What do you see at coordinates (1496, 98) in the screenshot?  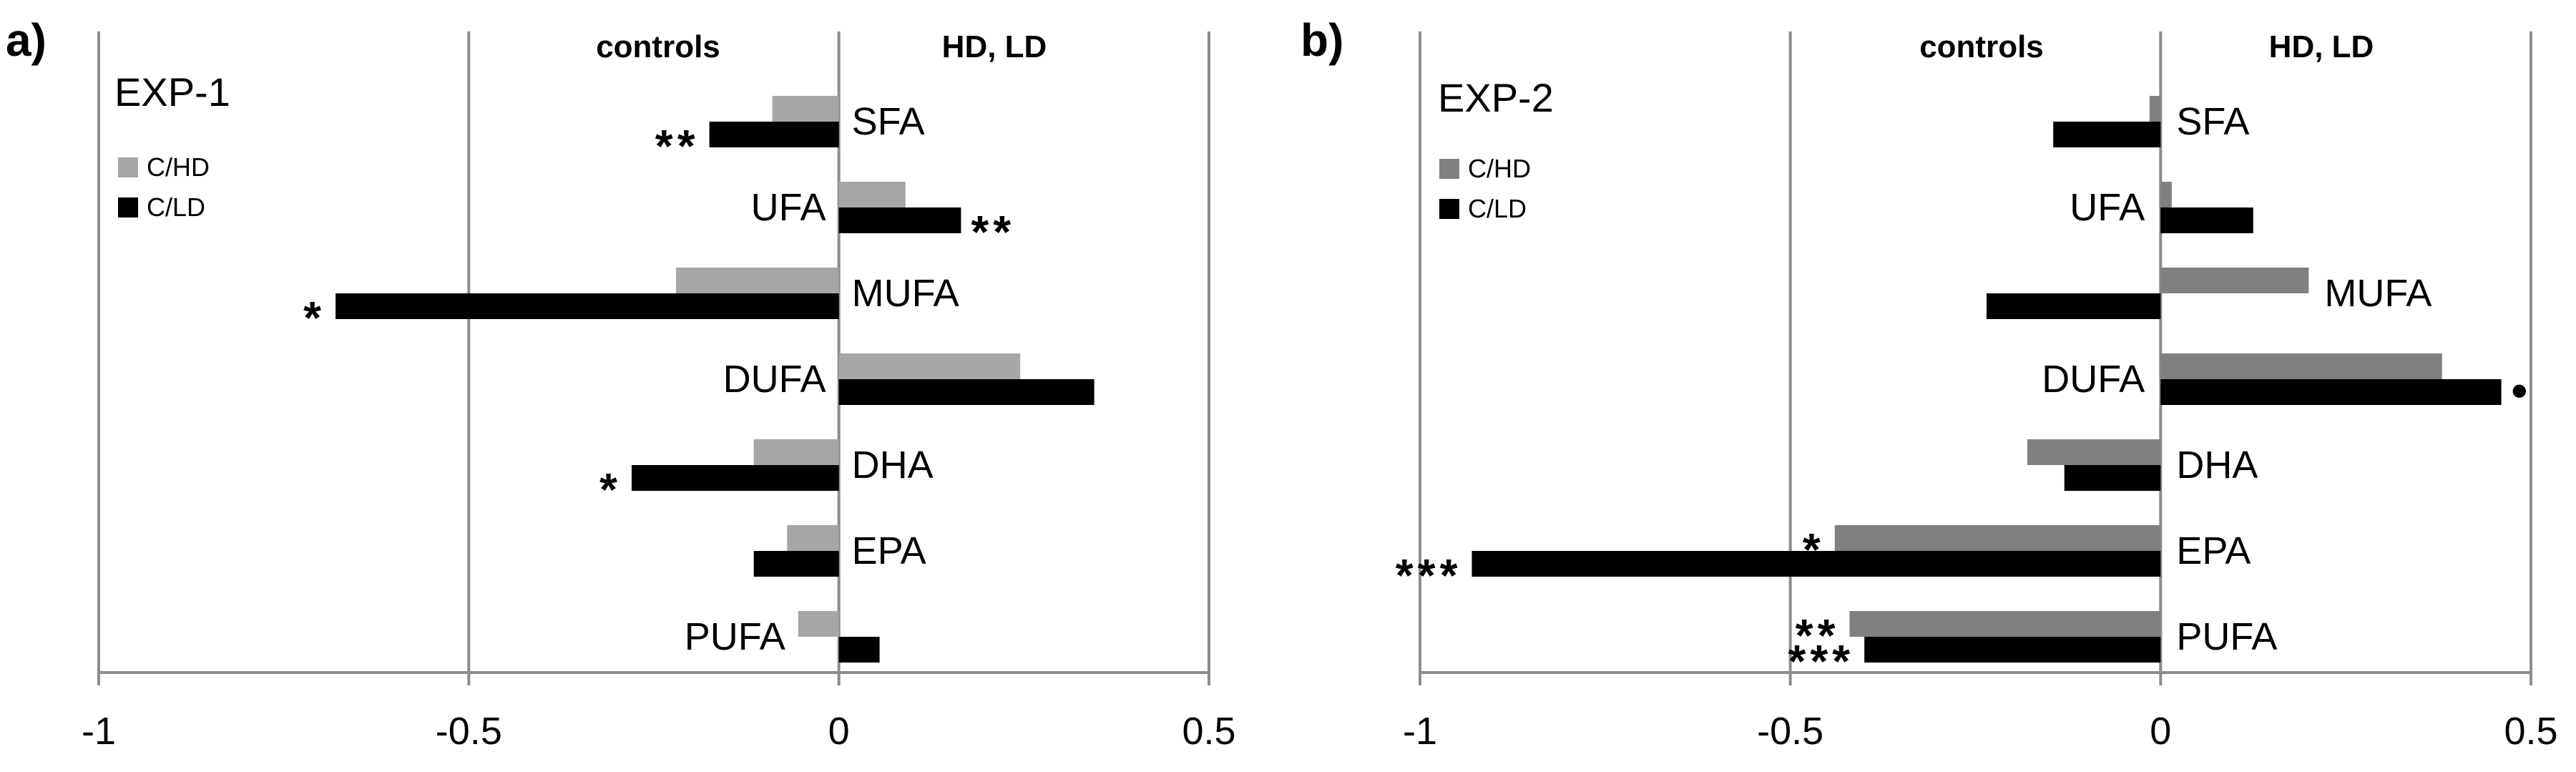 I see `panel-title: EXP-2` at bounding box center [1496, 98].